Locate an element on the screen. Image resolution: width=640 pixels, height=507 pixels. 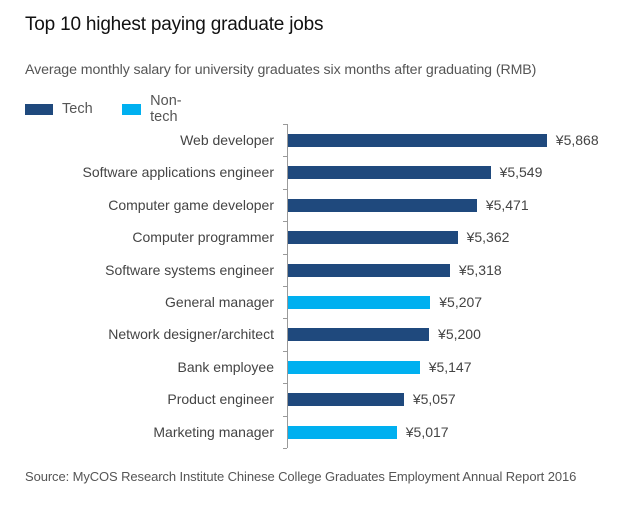
bar-row: Computer programmer ¥5,362 is located at coordinates (320, 237).